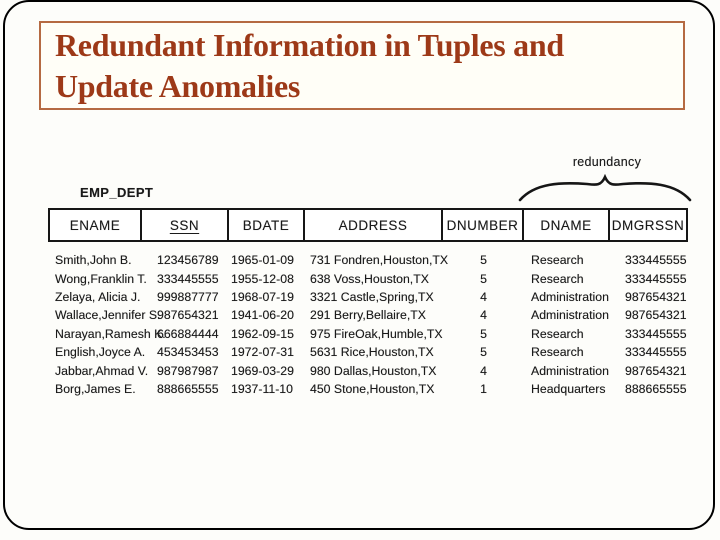 Image resolution: width=720 pixels, height=540 pixels. I want to click on column-header-bdate: BDATE, so click(267, 225).